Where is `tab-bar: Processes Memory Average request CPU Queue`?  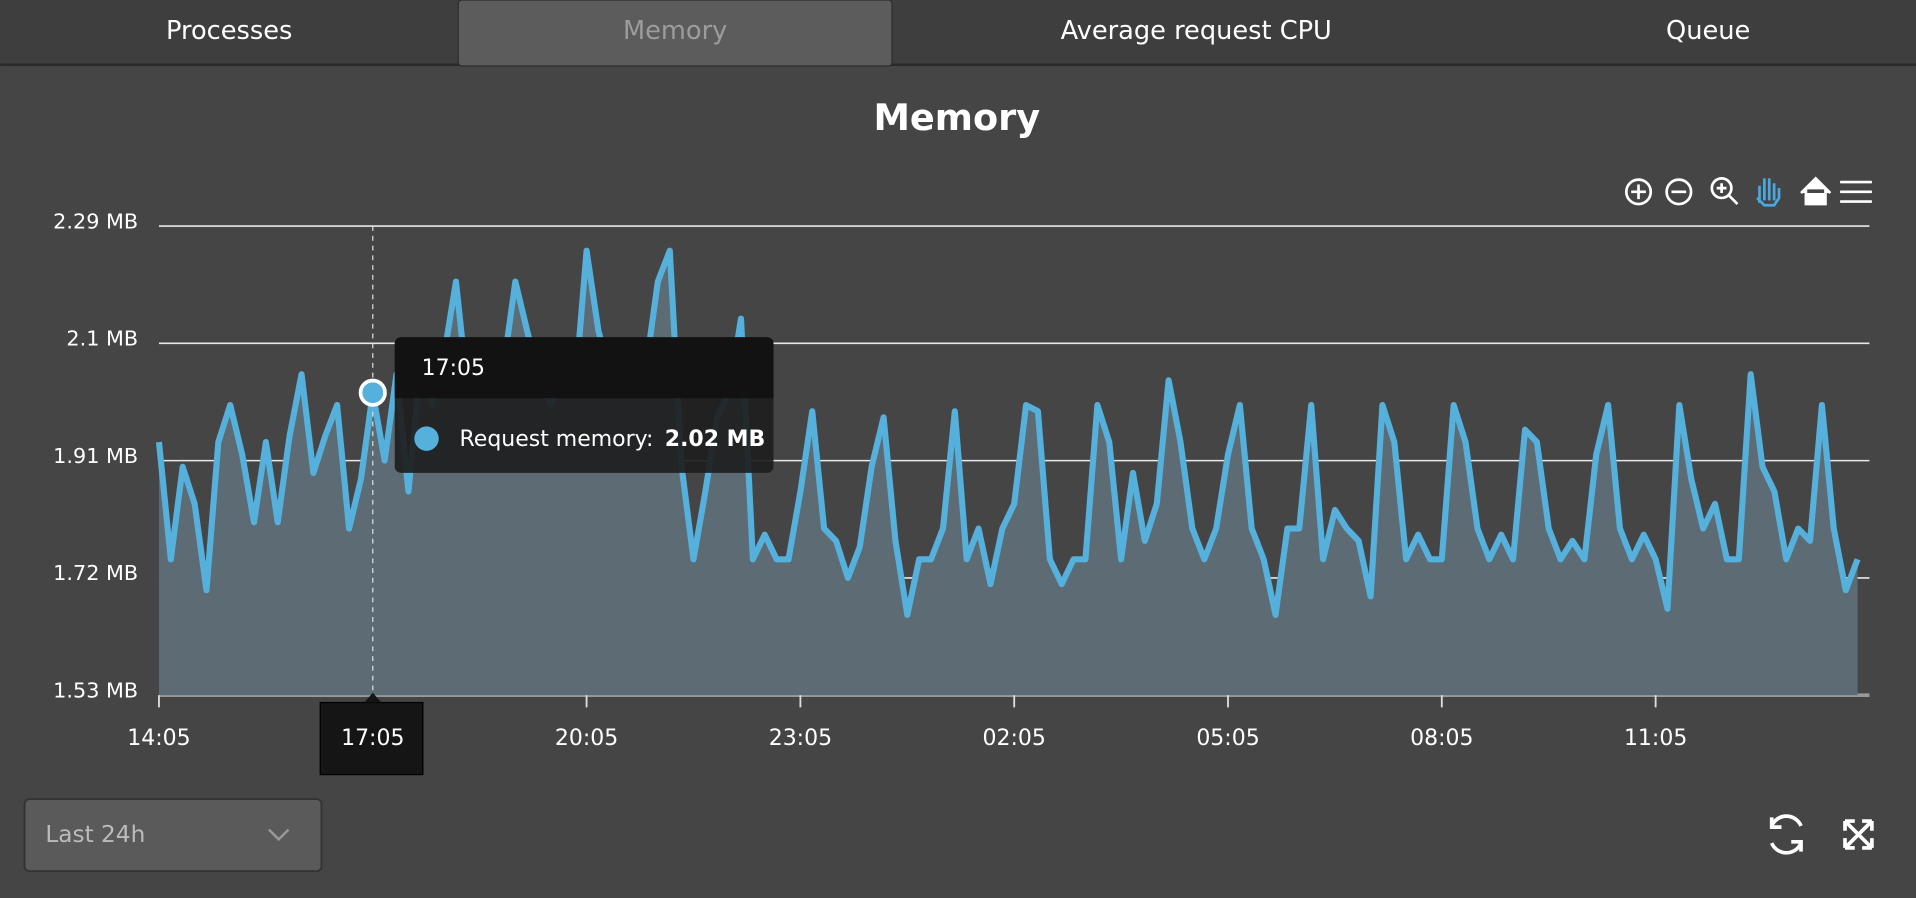 tab-bar: Processes Memory Average request CPU Queue is located at coordinates (958, 33).